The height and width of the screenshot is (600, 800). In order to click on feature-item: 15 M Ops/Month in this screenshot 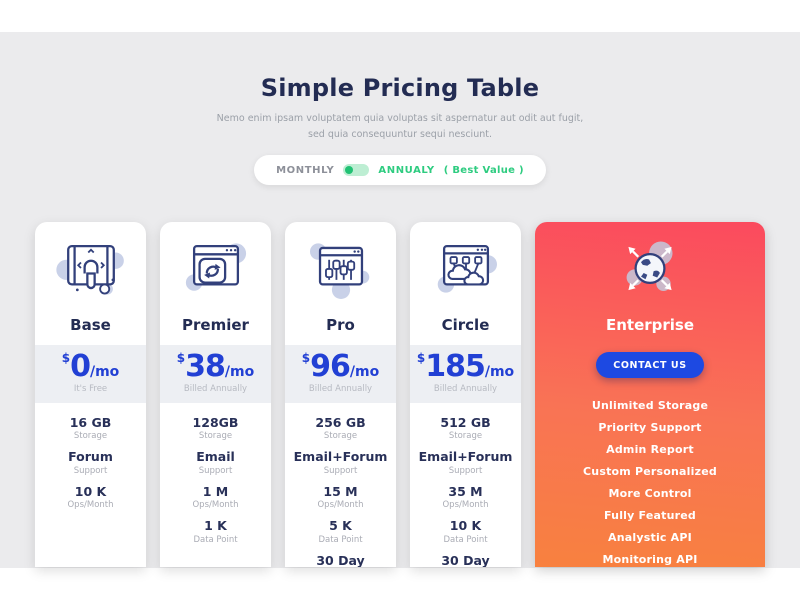, I will do `click(340, 497)`.